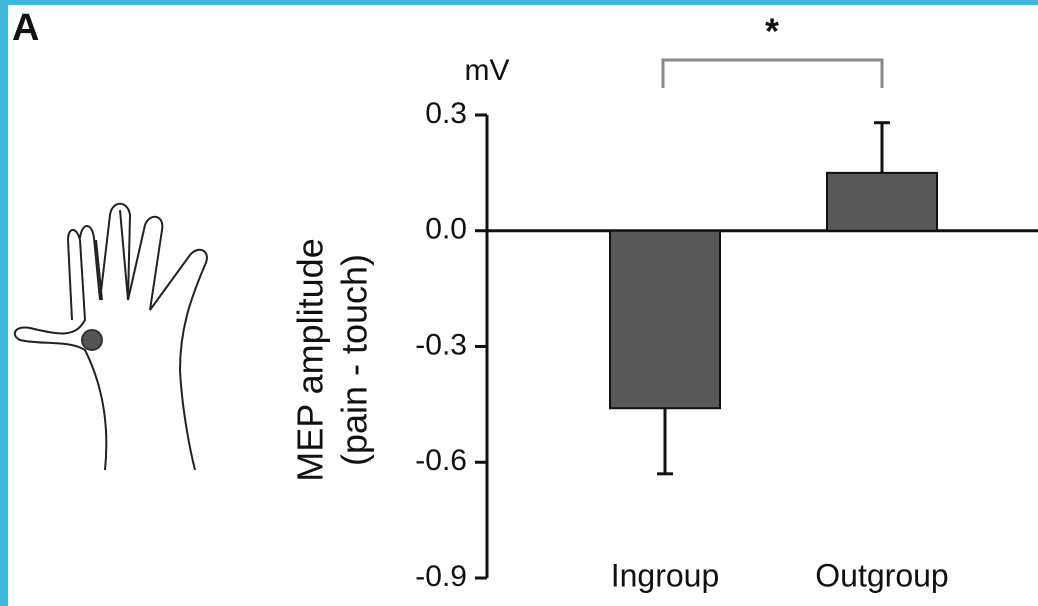 This screenshot has width=1038, height=606. I want to click on y-unit: mV, so click(487, 70).